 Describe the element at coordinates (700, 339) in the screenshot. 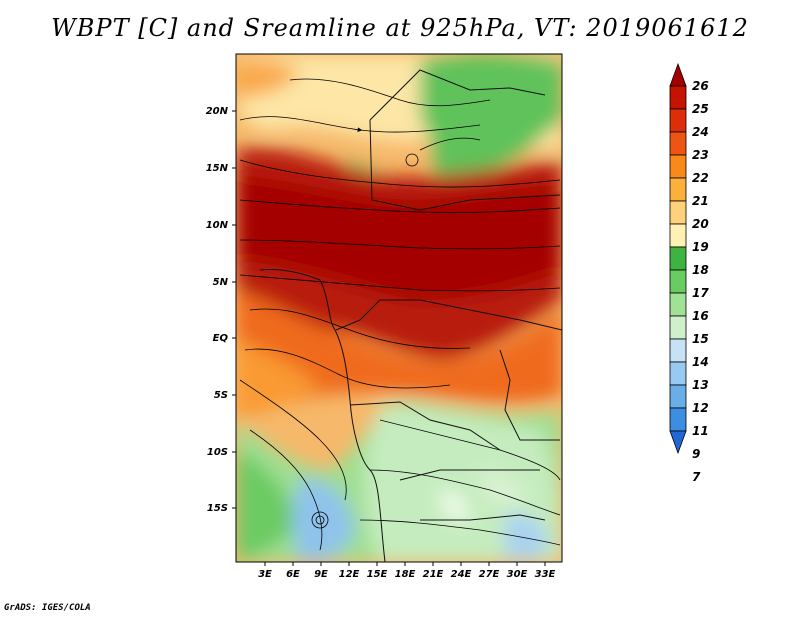

I see `colorbar-label: 15` at that location.